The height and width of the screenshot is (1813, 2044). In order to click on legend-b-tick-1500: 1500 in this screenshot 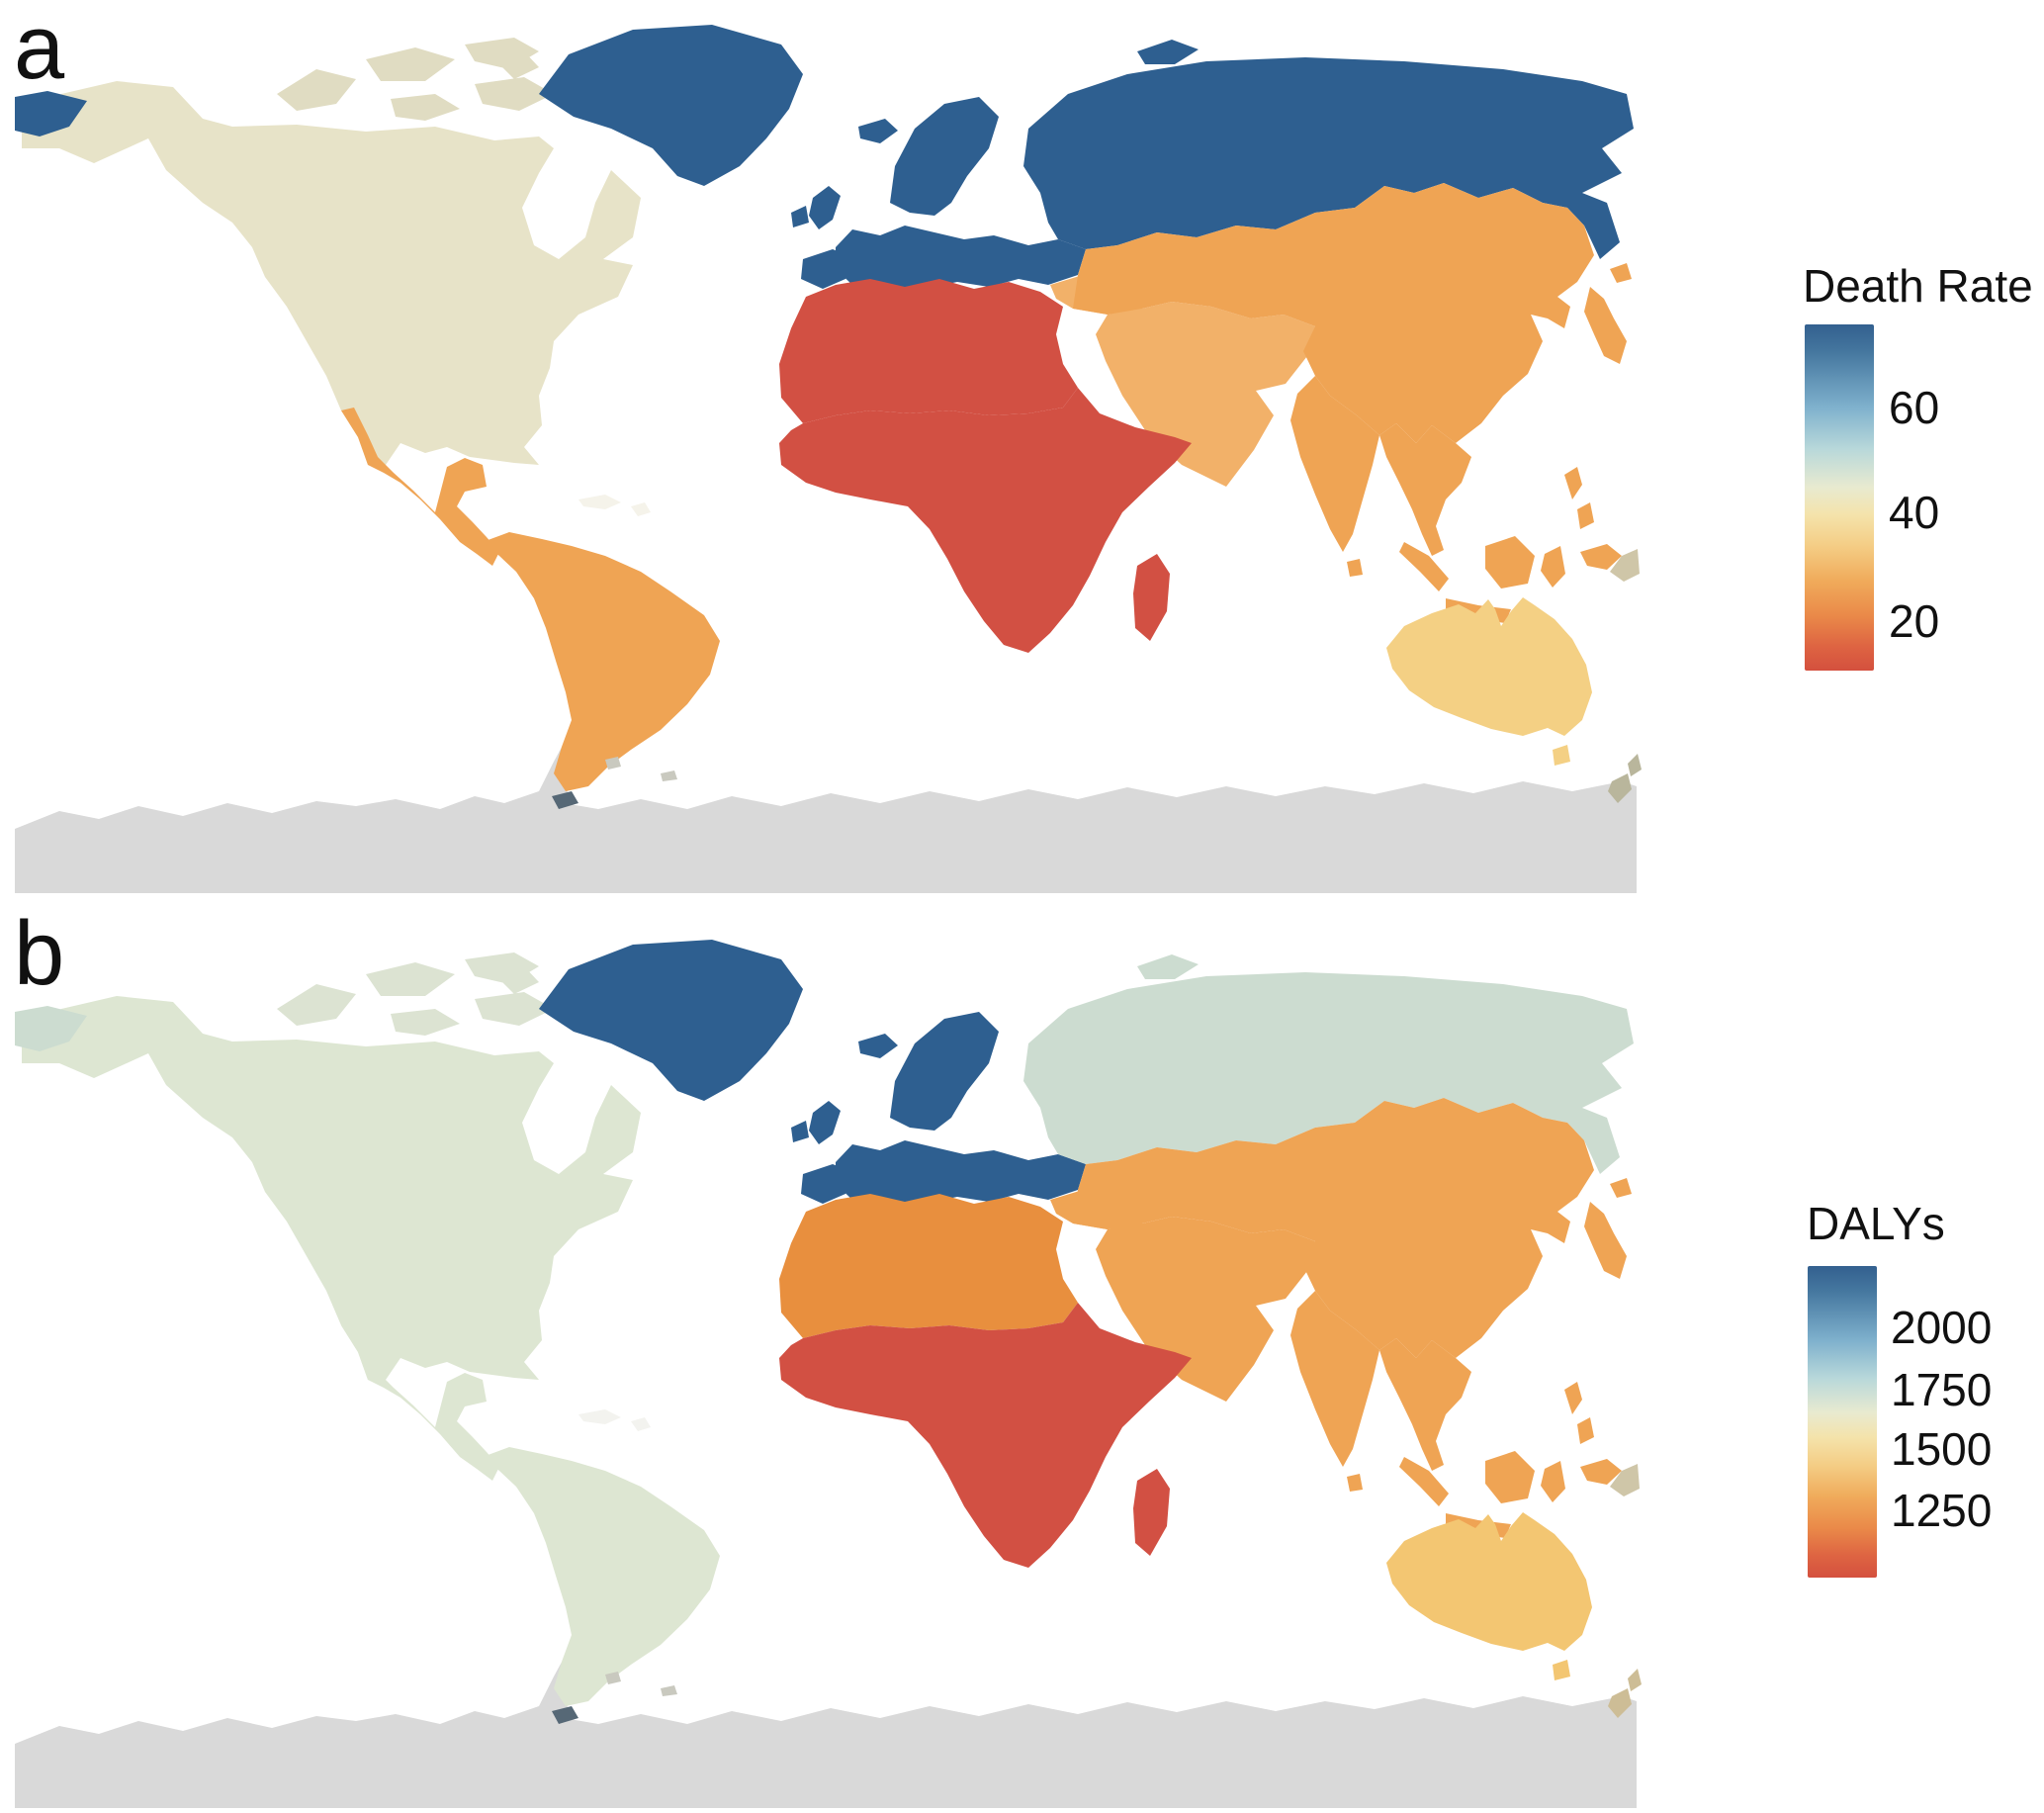, I will do `click(1942, 1449)`.